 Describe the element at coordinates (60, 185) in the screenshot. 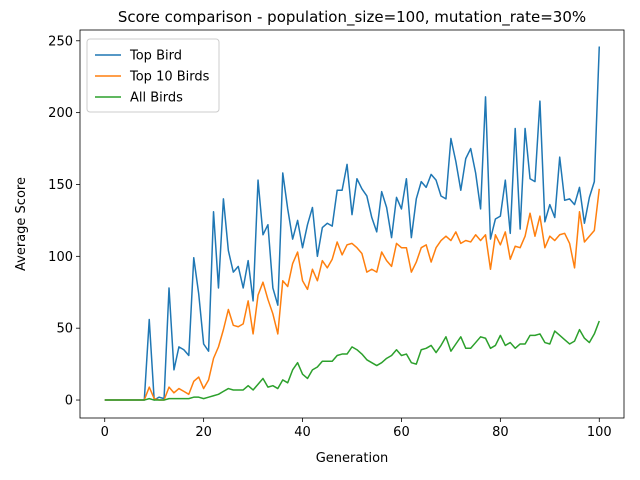

I see `y-tick-label: 150` at that location.